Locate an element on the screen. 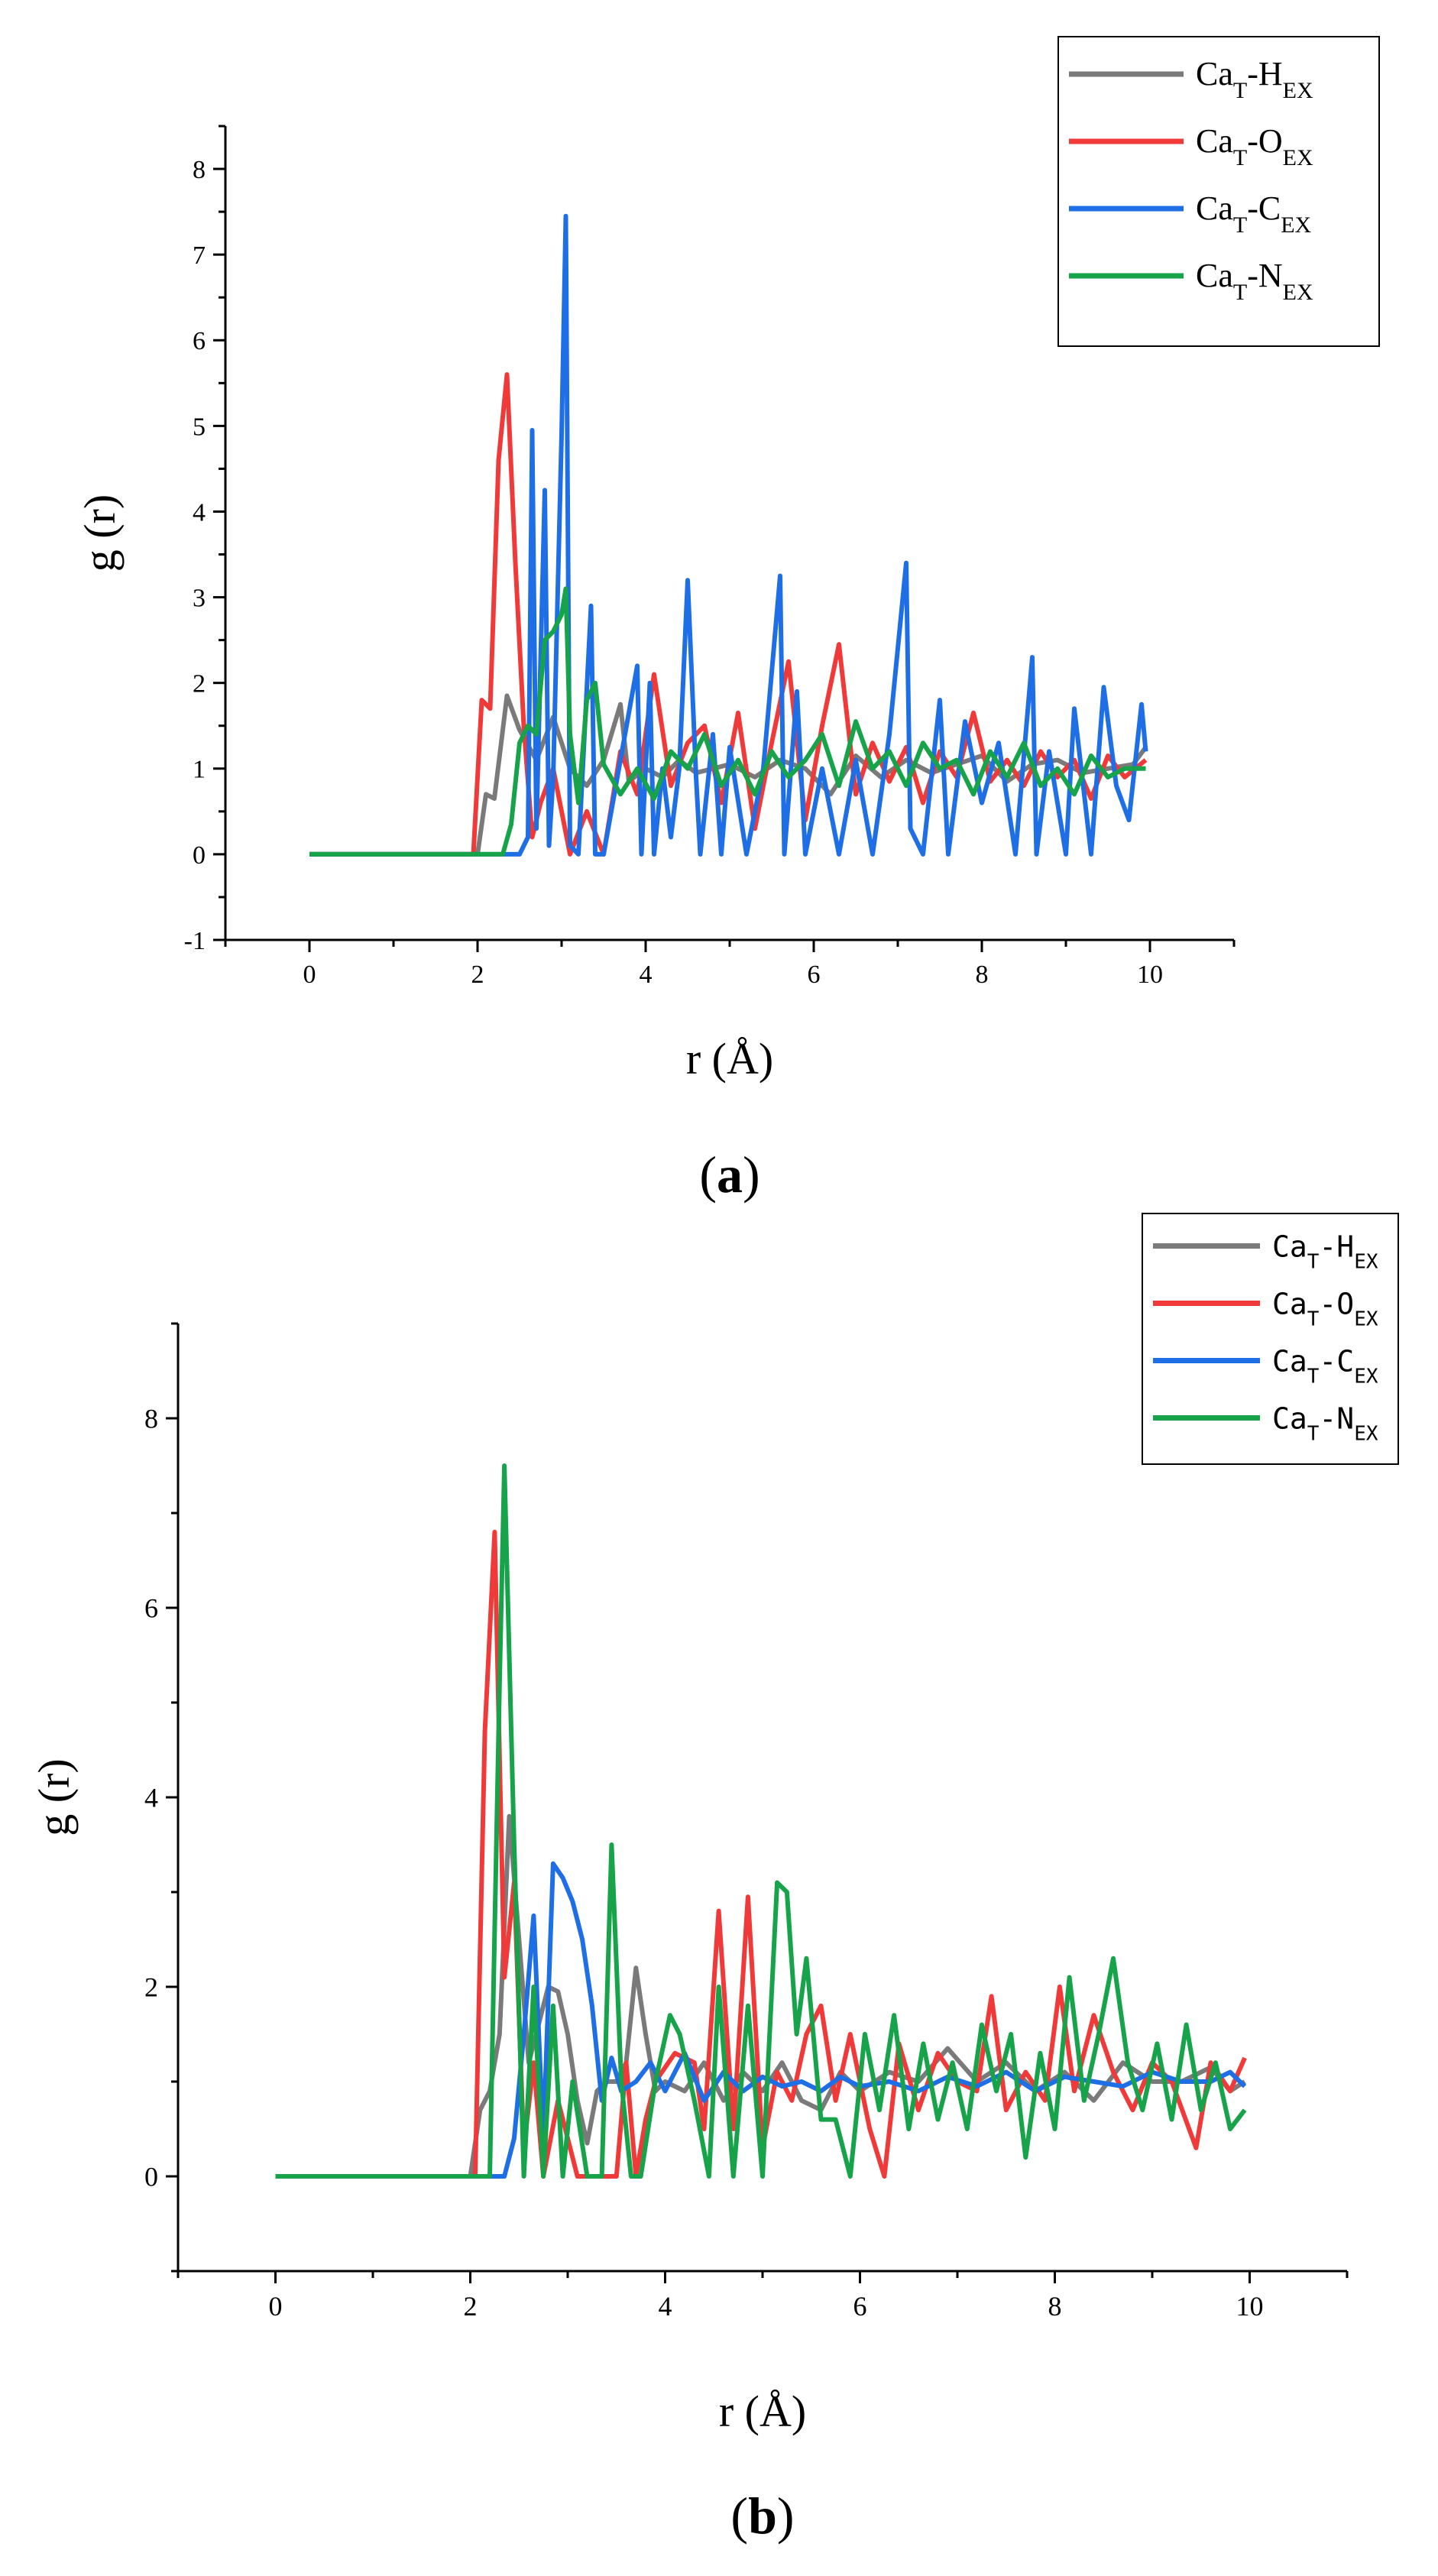 This screenshot has height=2576, width=1438. caption-letter: b is located at coordinates (762, 2516).